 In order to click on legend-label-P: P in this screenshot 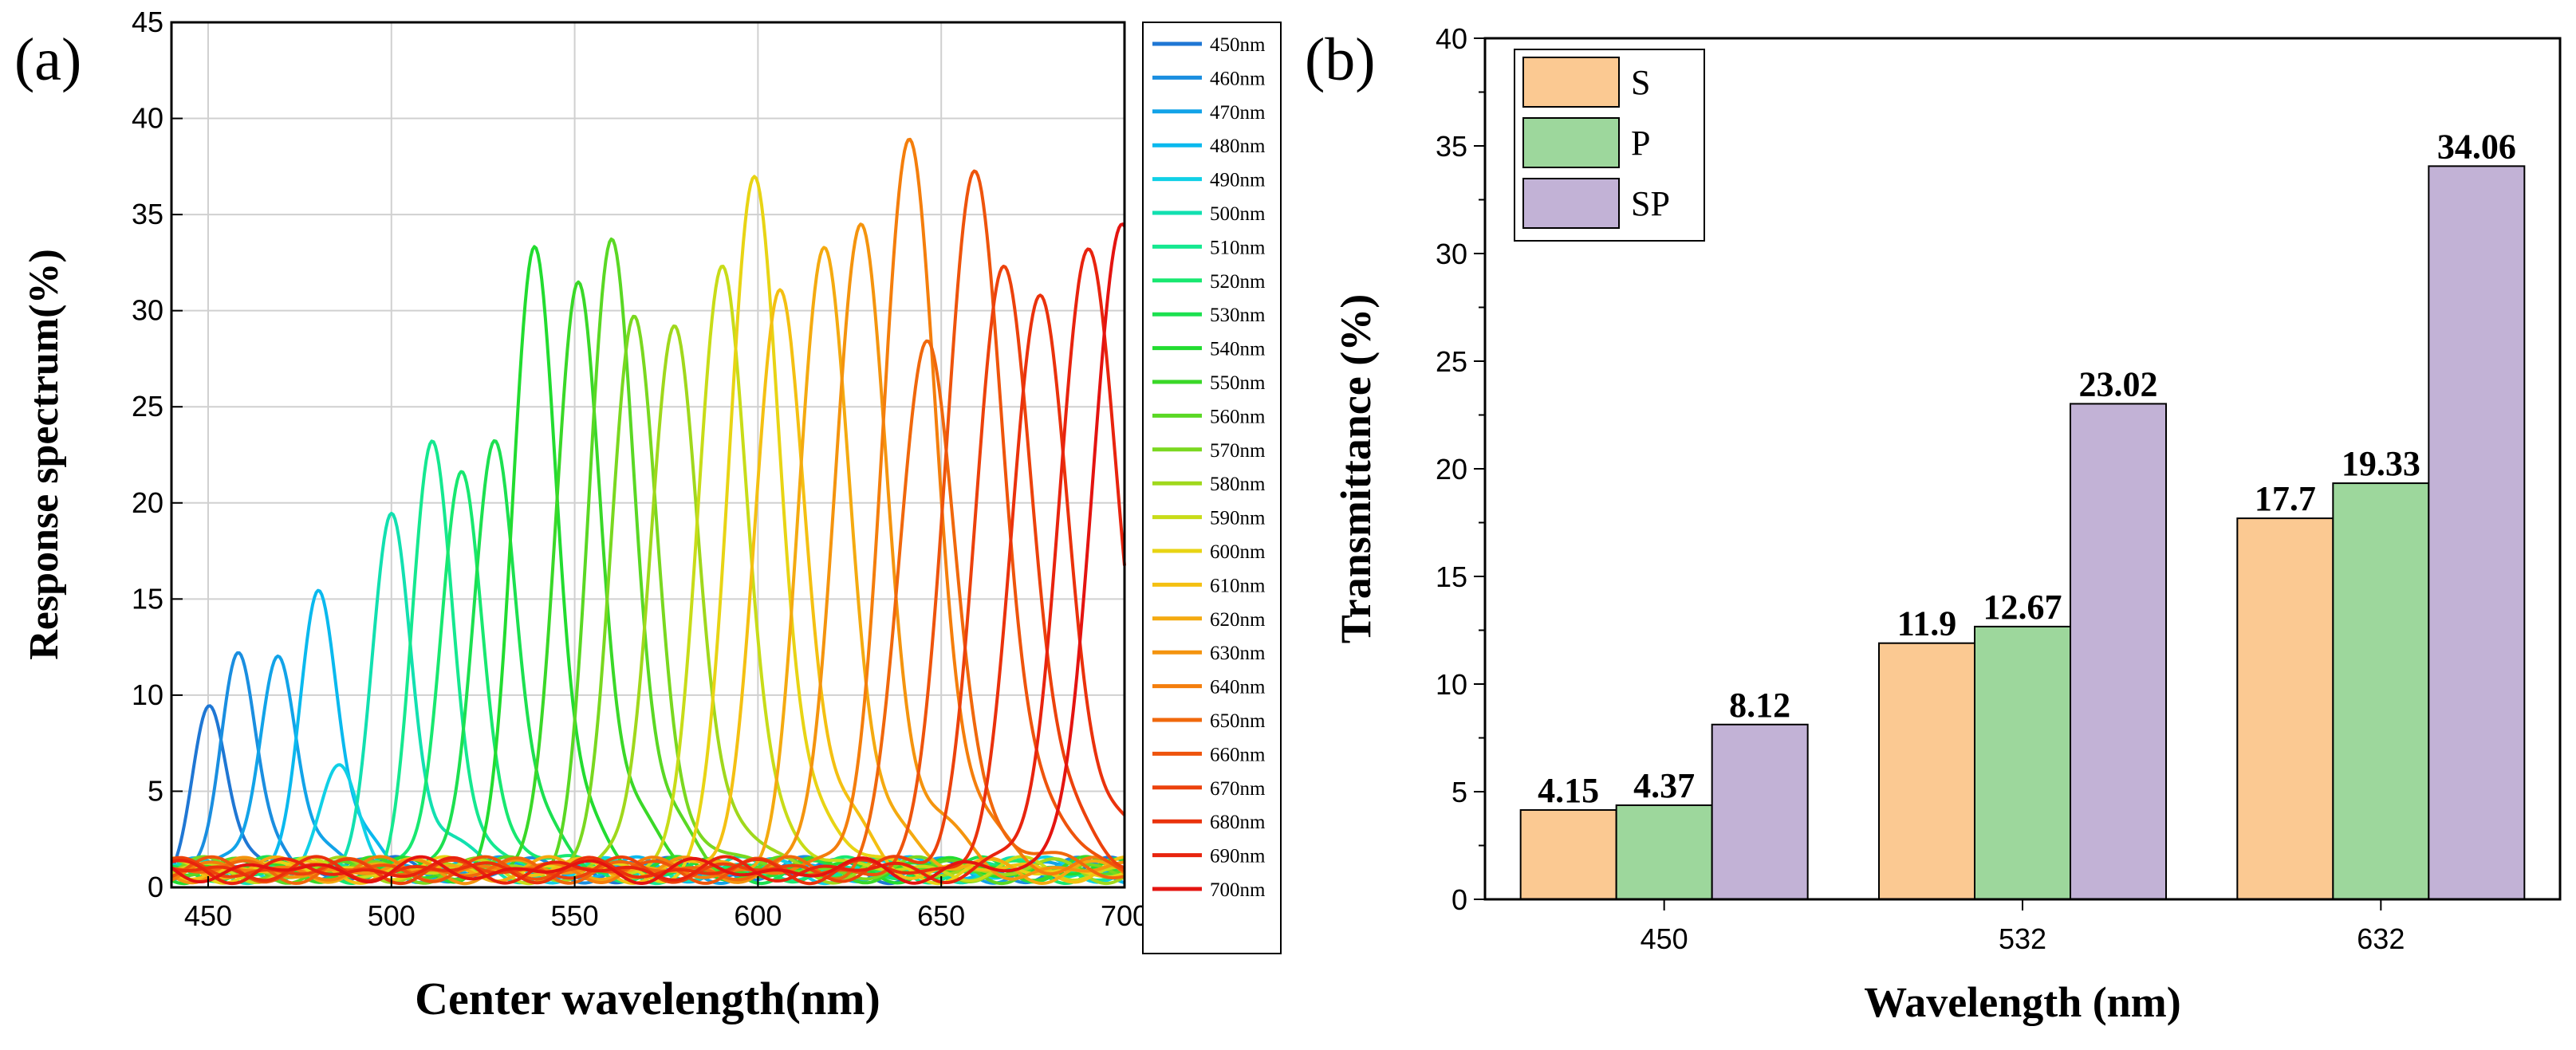, I will do `click(1640, 143)`.